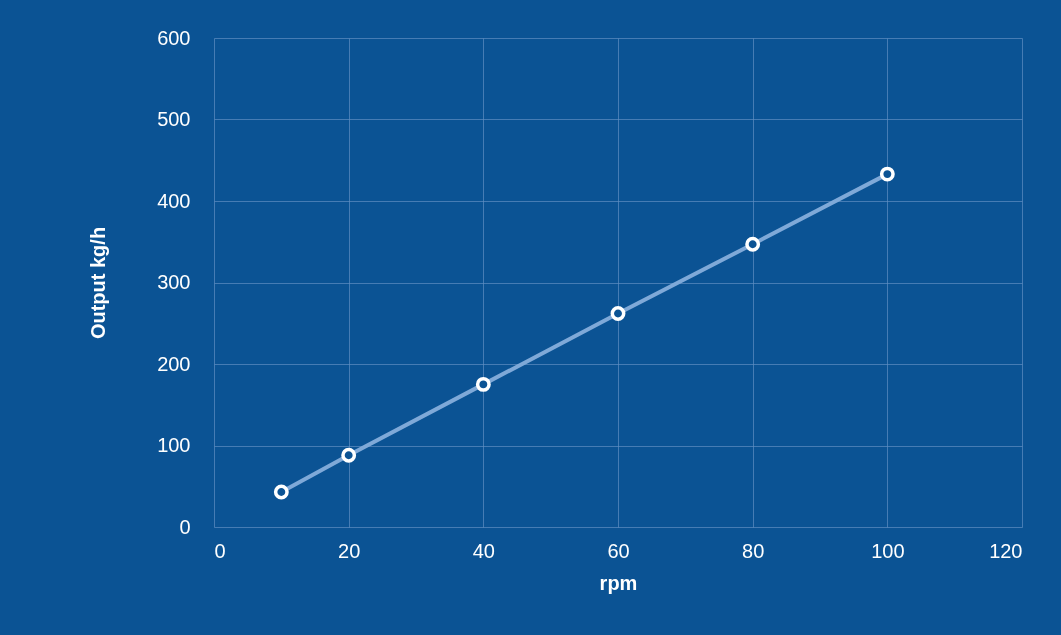 The image size is (1061, 635). I want to click on x-tick-label: 80, so click(753, 550).